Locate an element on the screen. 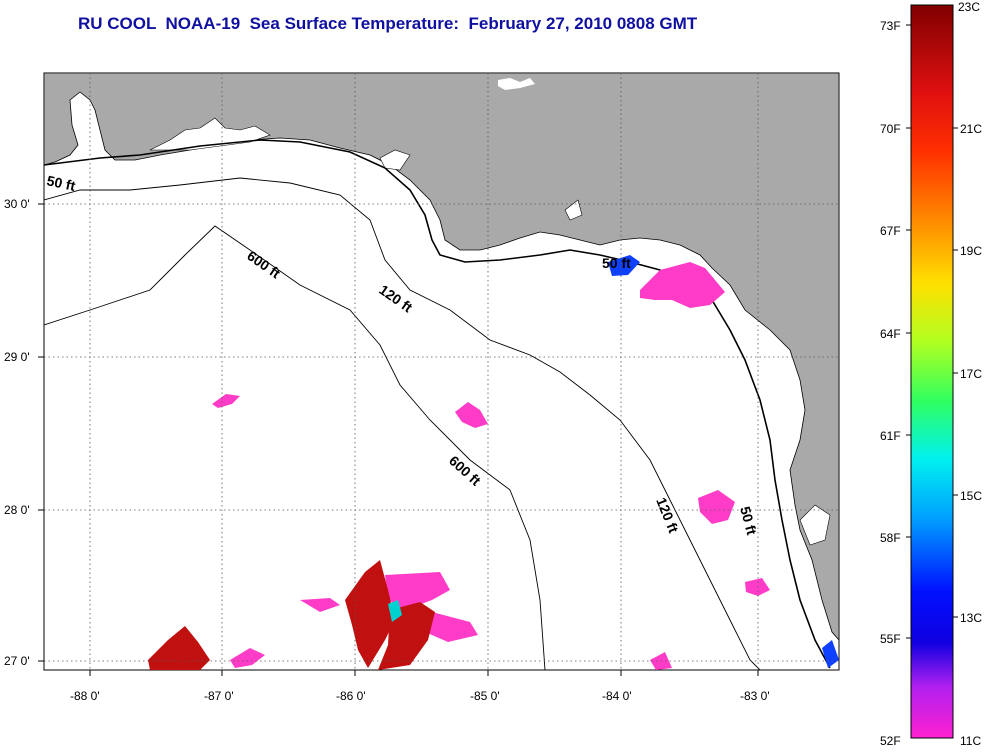  lat-label: 30 0' is located at coordinates (17, 204).